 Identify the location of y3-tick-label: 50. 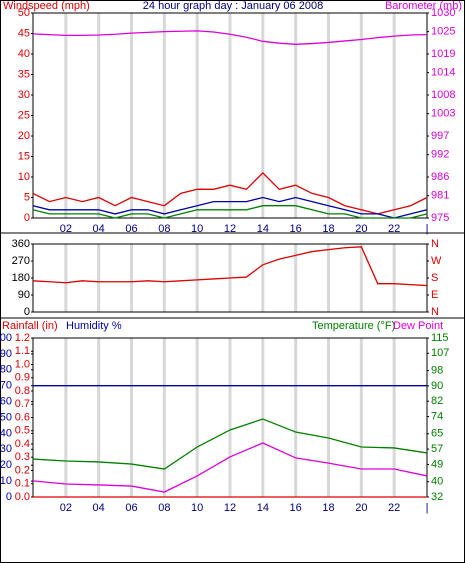
(6, 417).